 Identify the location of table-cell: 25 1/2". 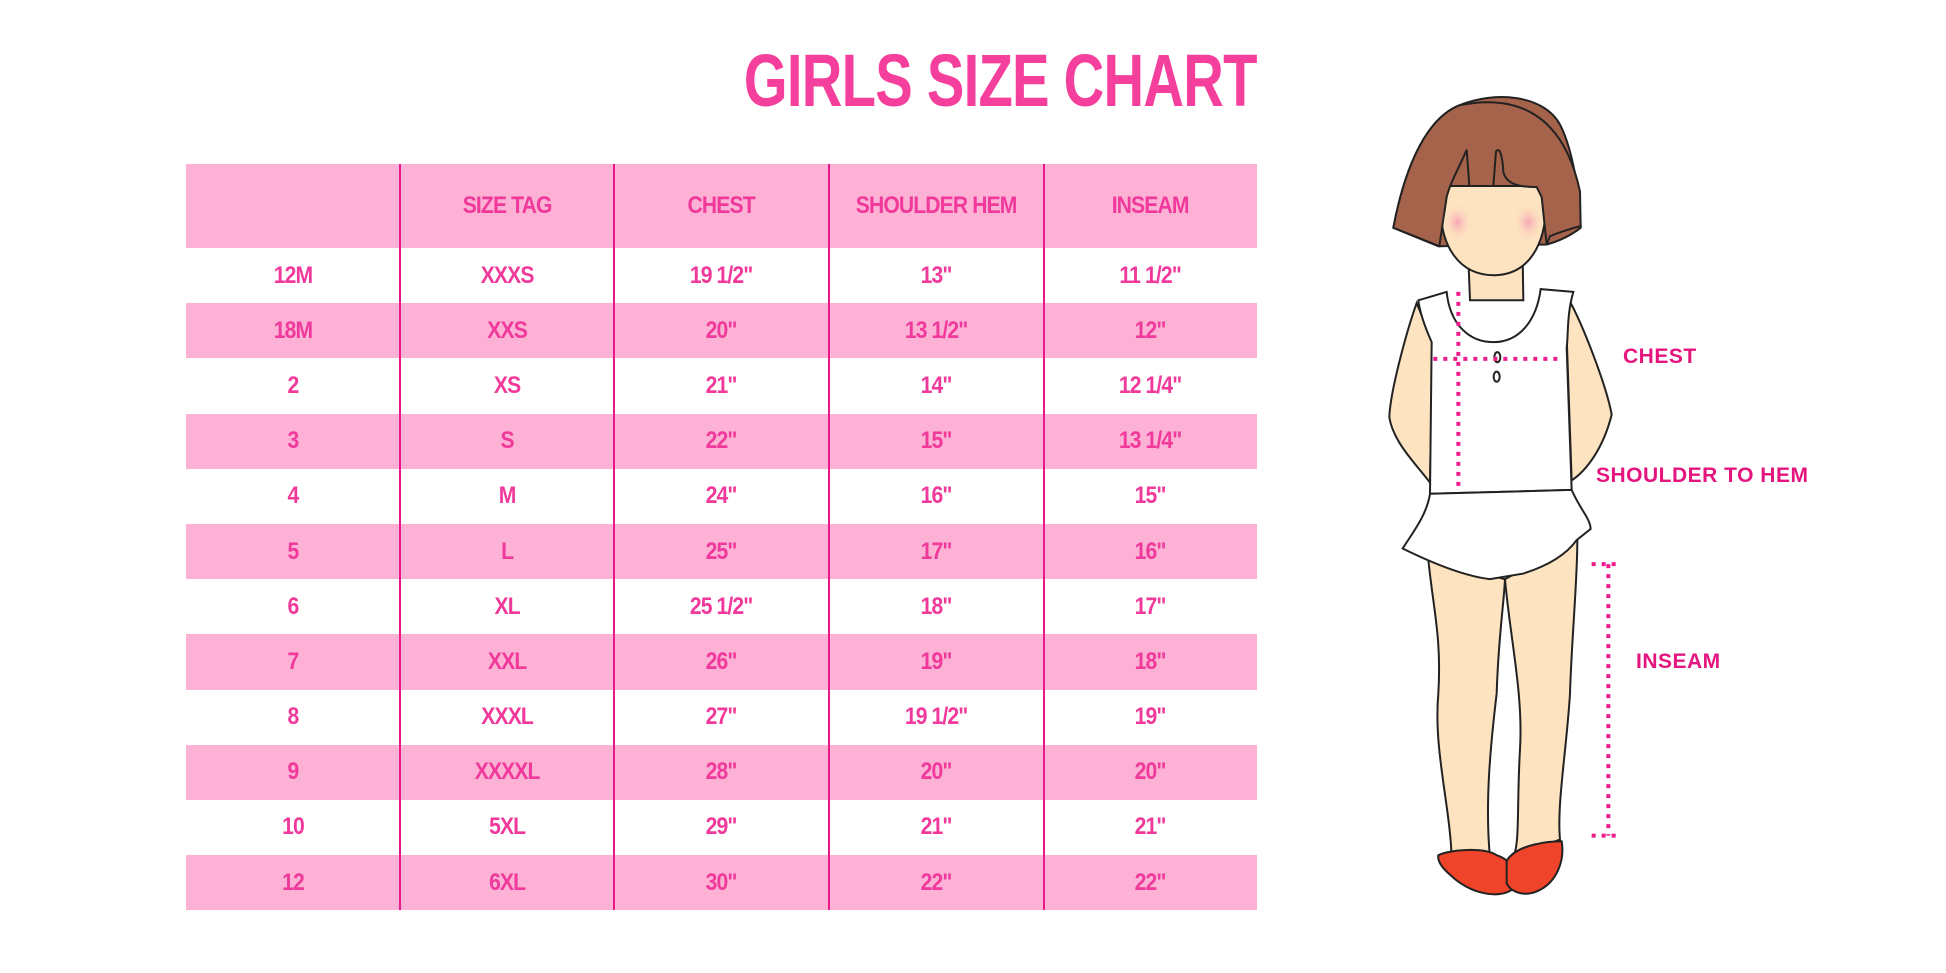
(721, 606).